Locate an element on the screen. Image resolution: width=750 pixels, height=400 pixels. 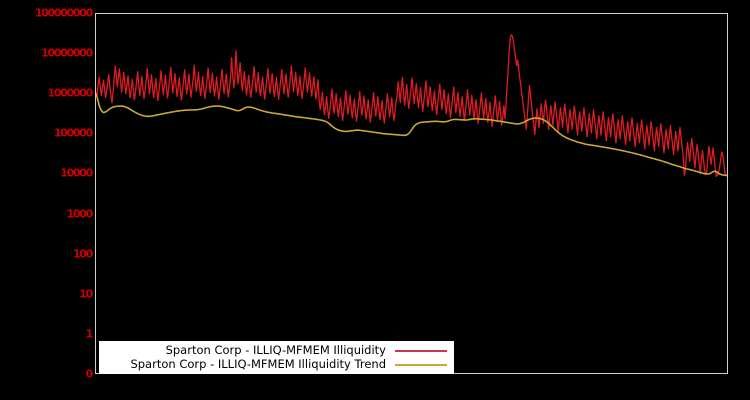
y-tick-label: 0 is located at coordinates (89, 374).